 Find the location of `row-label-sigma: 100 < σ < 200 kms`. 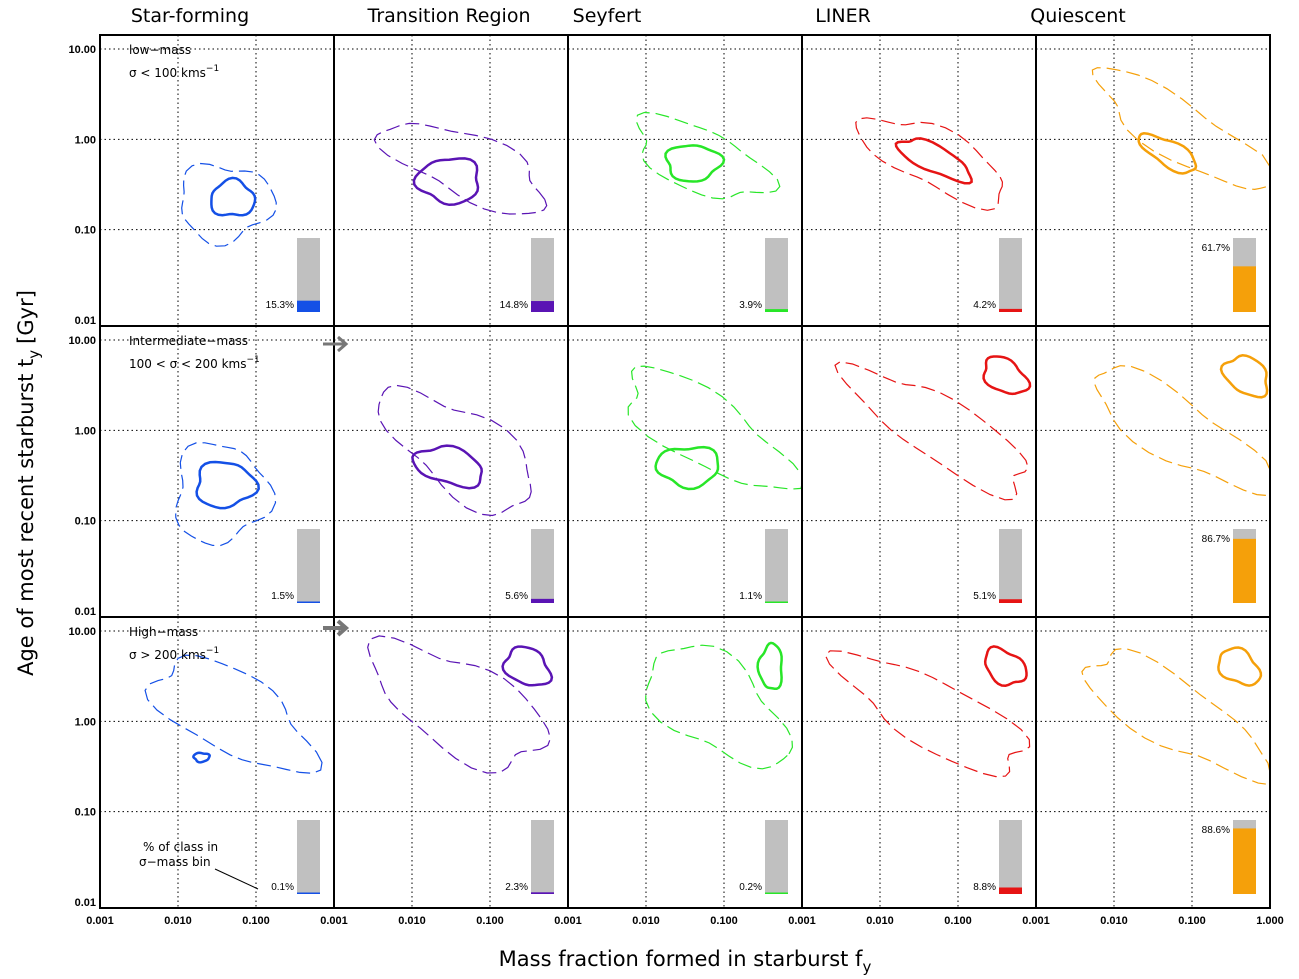

row-label-sigma: 100 < σ < 200 kms is located at coordinates (188, 364).